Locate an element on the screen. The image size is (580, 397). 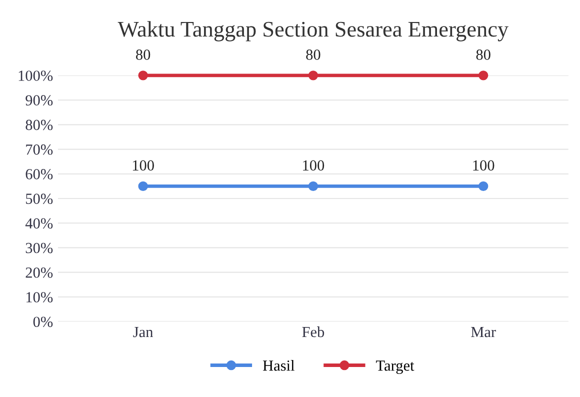
y-tick-label: 0% is located at coordinates (43, 322).